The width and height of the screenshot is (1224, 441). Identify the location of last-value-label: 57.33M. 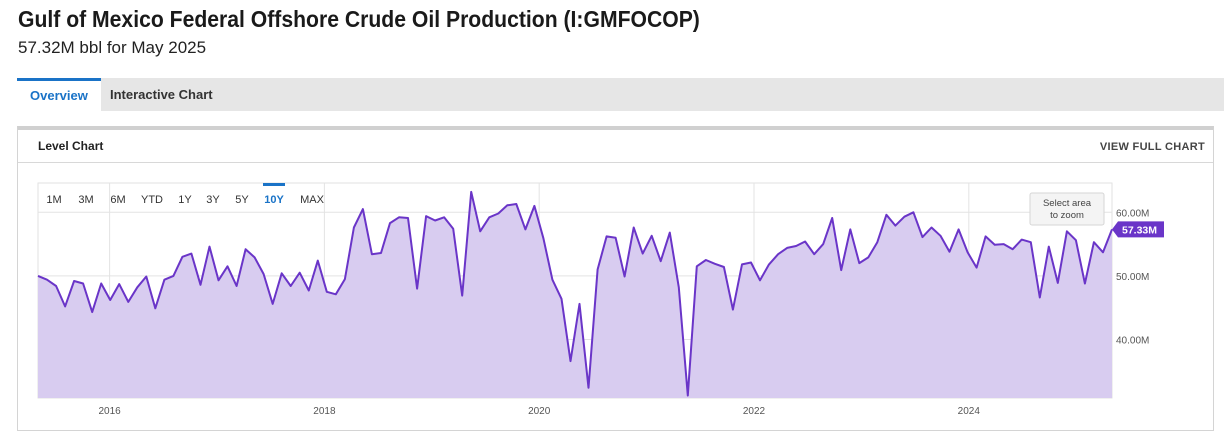
(1139, 230).